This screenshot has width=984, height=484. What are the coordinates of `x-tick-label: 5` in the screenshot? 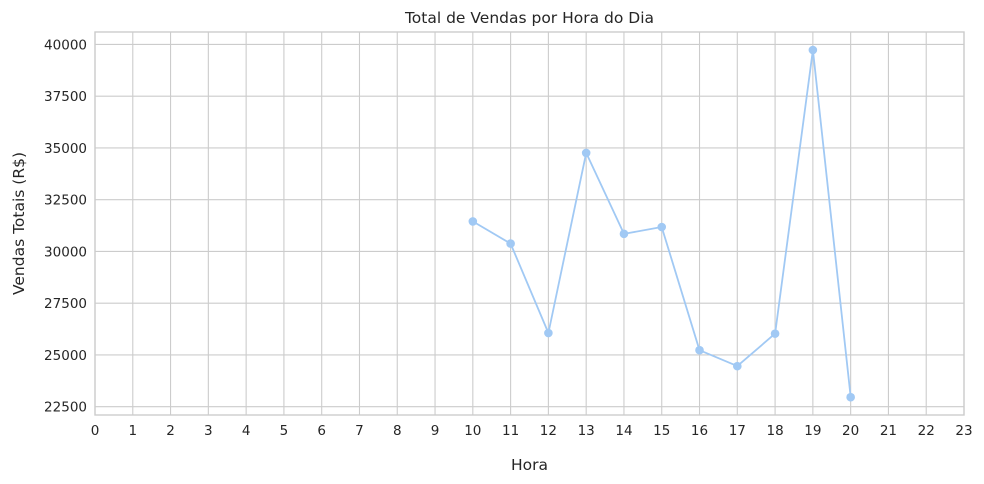 It's located at (284, 431).